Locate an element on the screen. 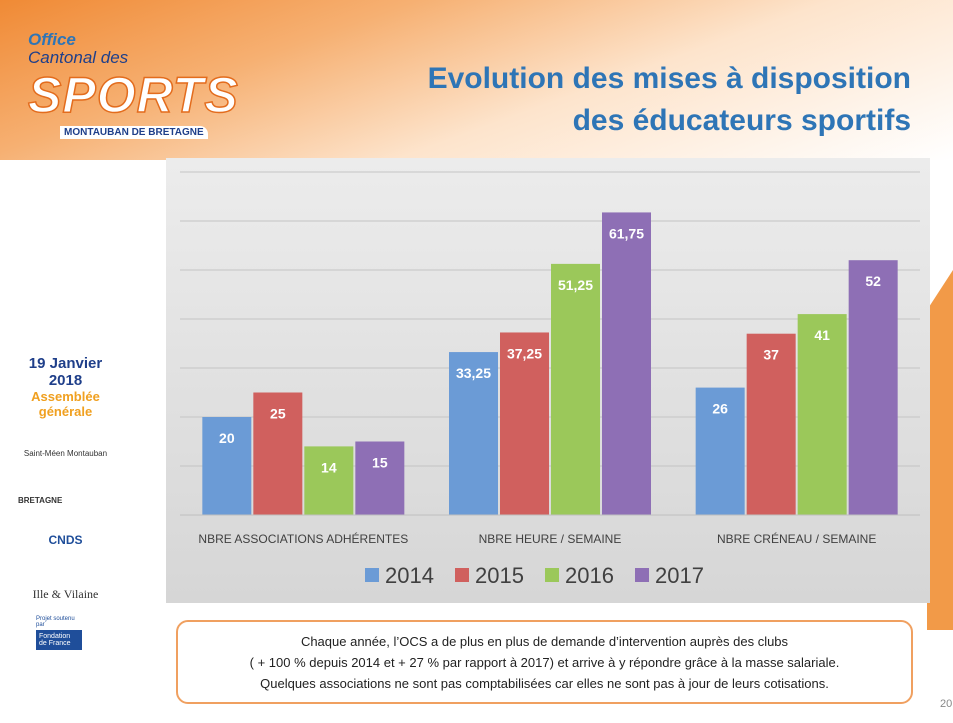 The width and height of the screenshot is (953, 723). data-label: 61,75 is located at coordinates (626, 233).